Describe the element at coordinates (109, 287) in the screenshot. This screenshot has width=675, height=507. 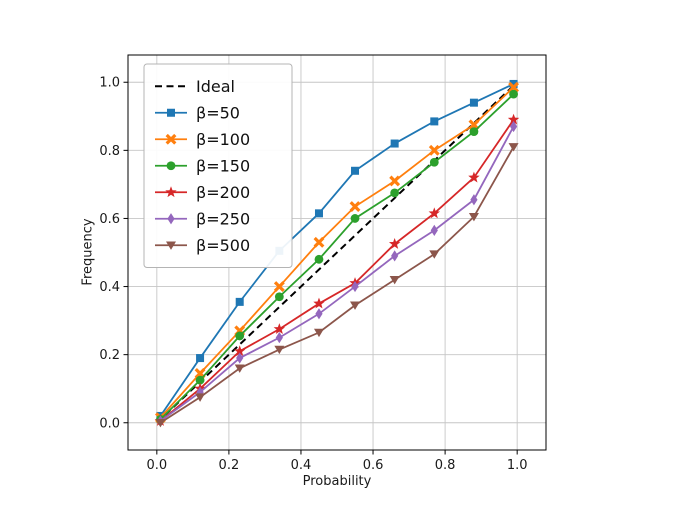
I see `y-tick-label: 0.4` at that location.